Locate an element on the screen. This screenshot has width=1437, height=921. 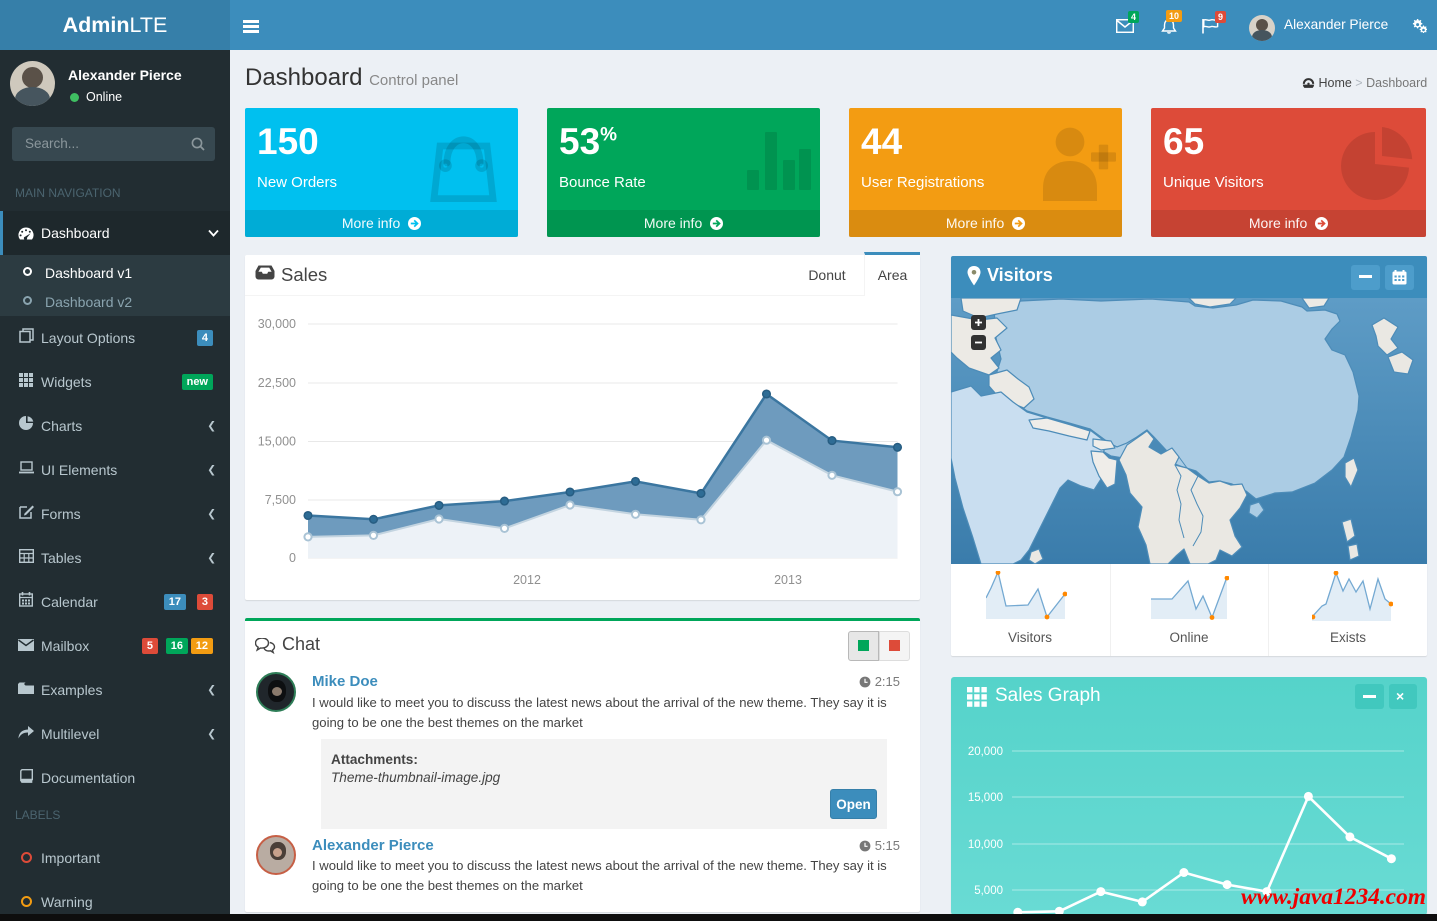
svg-text: 7,500 is located at coordinates (280, 500).